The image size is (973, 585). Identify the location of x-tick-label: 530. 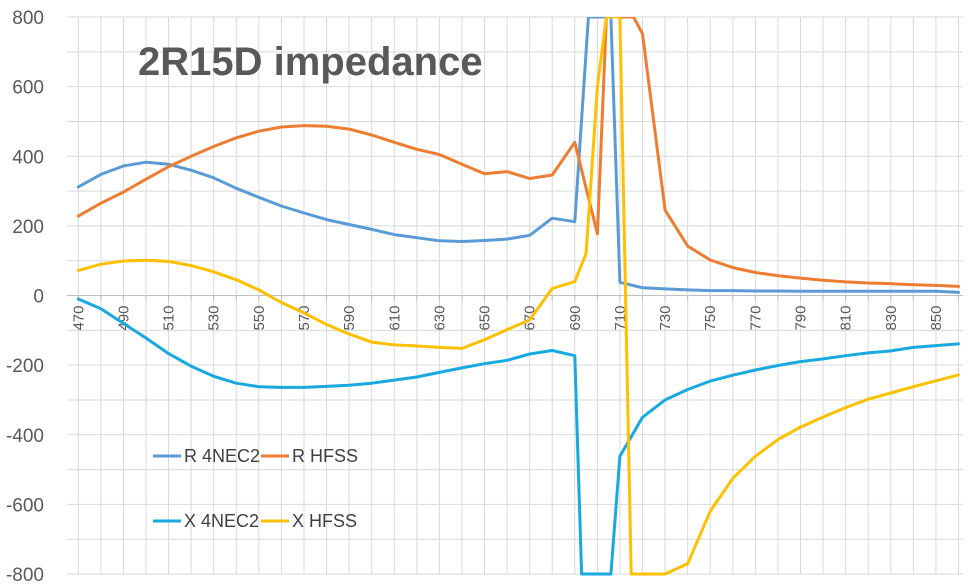
(214, 318).